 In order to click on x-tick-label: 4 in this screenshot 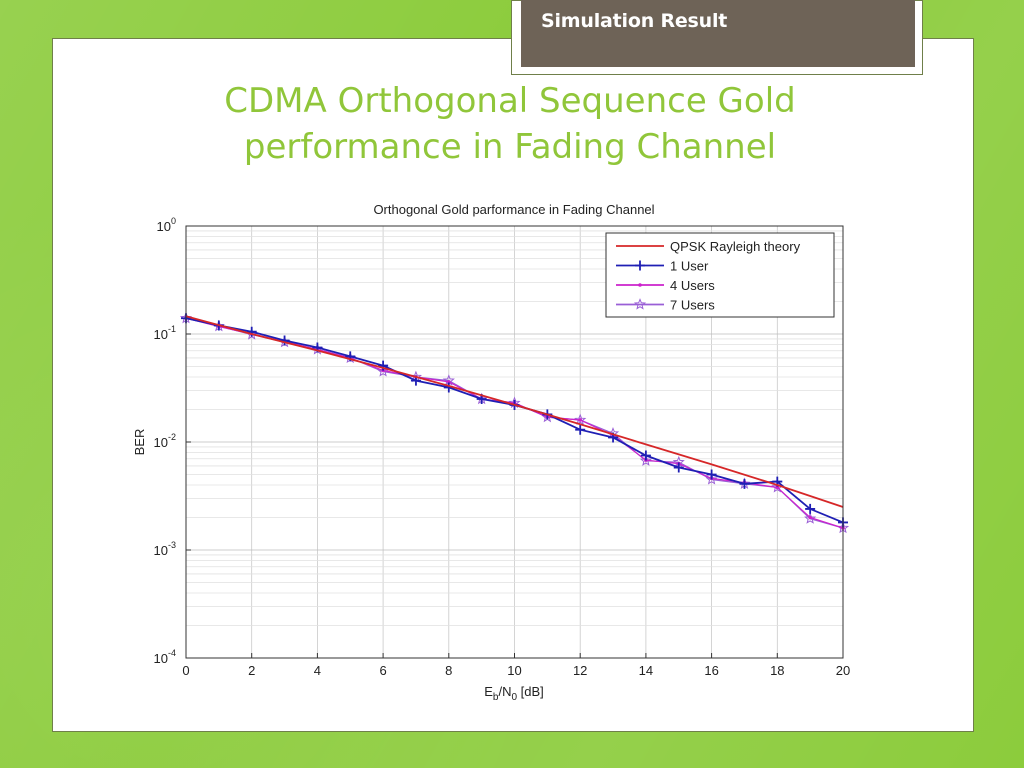, I will do `click(317, 670)`.